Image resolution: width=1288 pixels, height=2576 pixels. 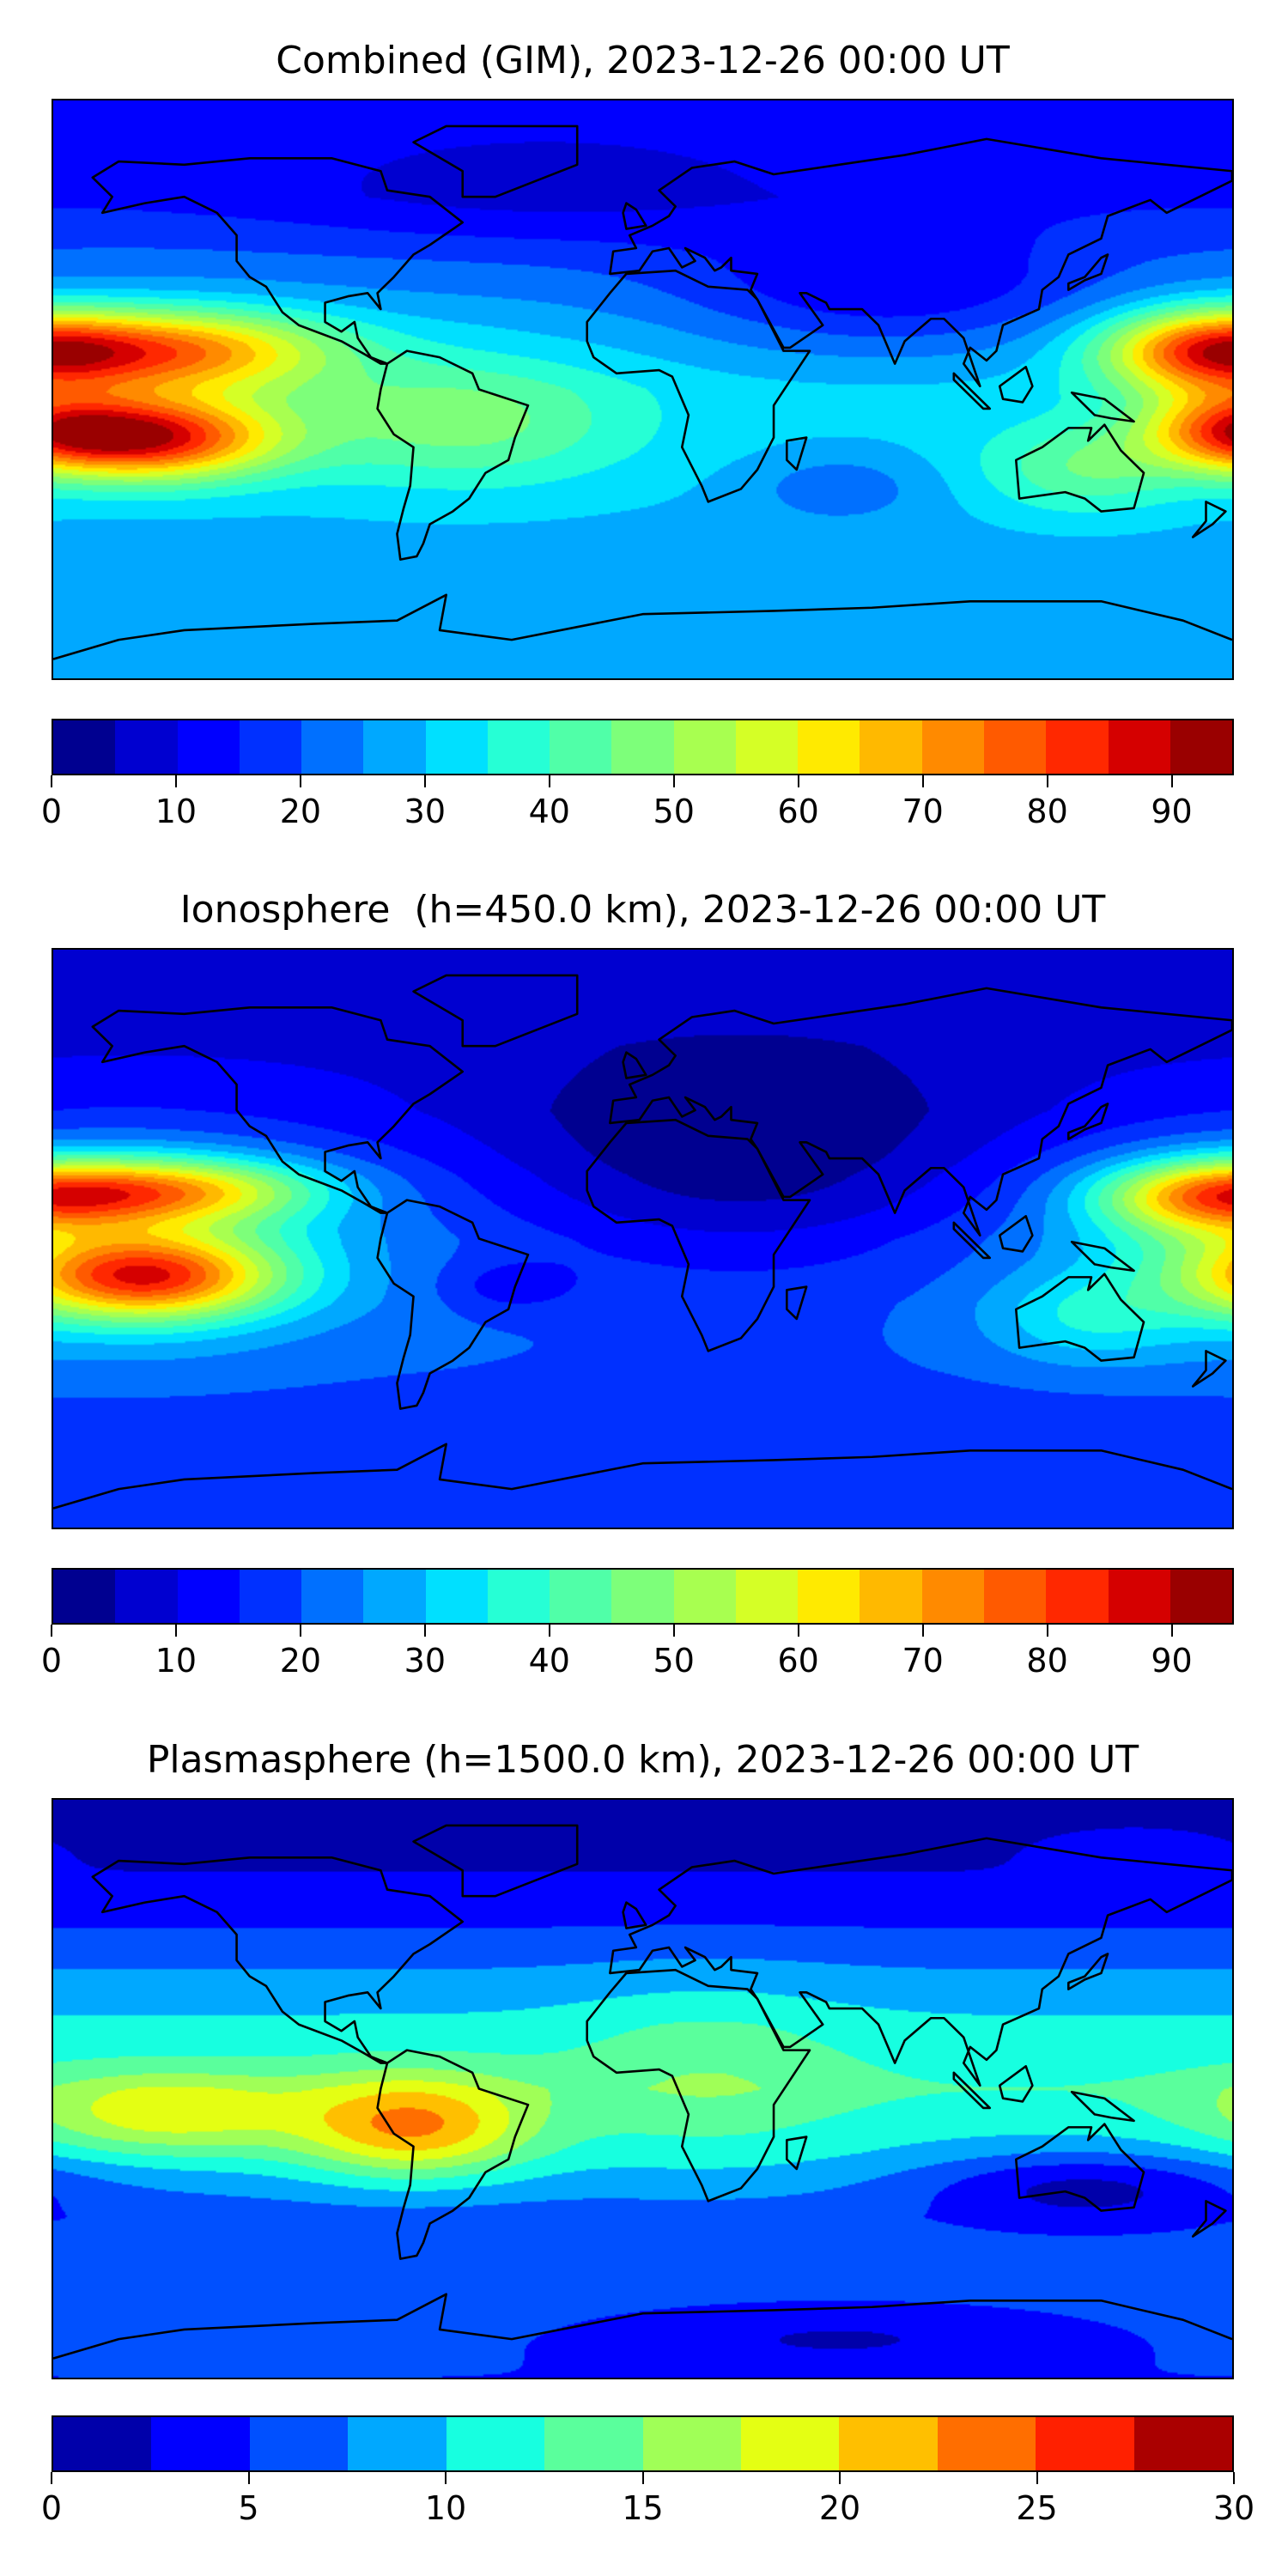 What do you see at coordinates (425, 1661) in the screenshot?
I see `colorbar-tick-label: 30` at bounding box center [425, 1661].